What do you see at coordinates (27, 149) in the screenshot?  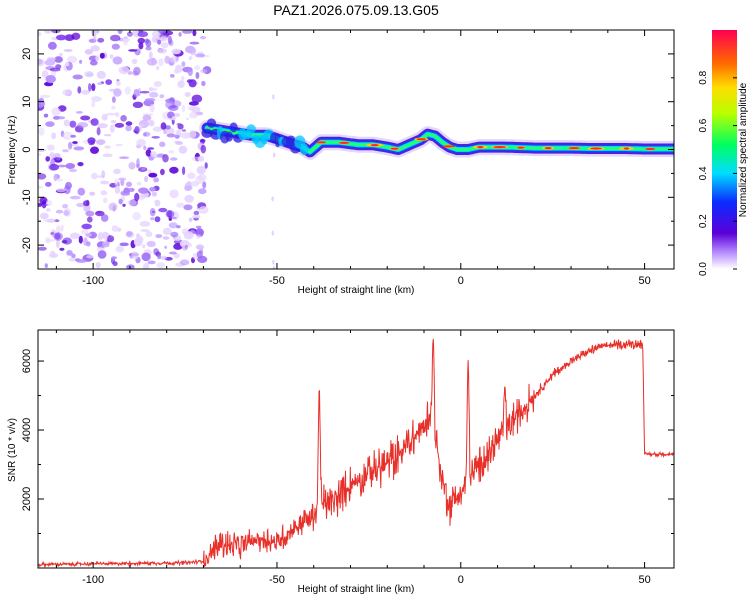 I see `y-tick-label: 0` at bounding box center [27, 149].